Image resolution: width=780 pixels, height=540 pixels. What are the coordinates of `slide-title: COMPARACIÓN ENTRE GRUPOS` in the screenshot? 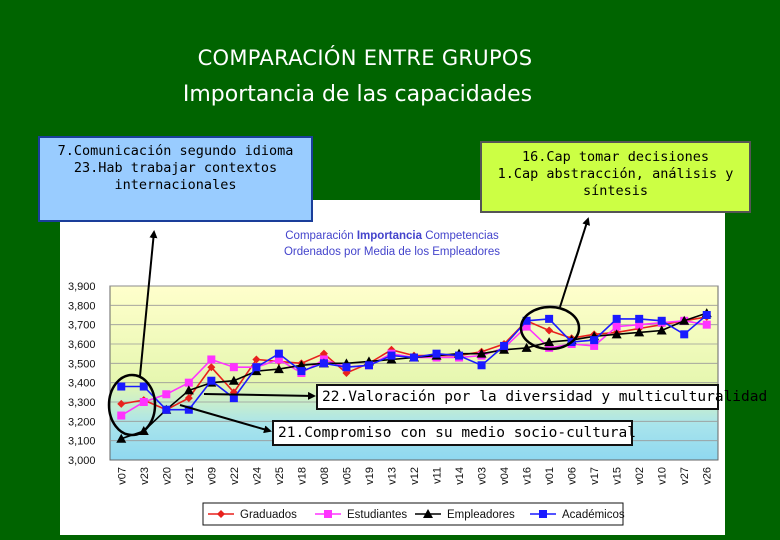 It's located at (365, 58).